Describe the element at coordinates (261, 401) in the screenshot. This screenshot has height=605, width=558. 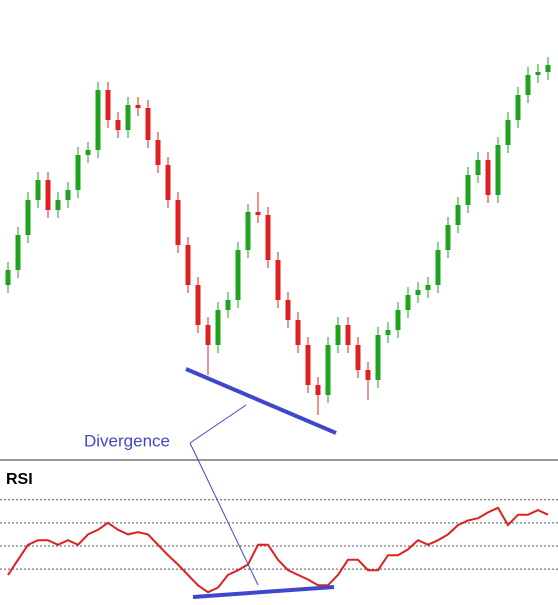
I see `price-trendline` at that location.